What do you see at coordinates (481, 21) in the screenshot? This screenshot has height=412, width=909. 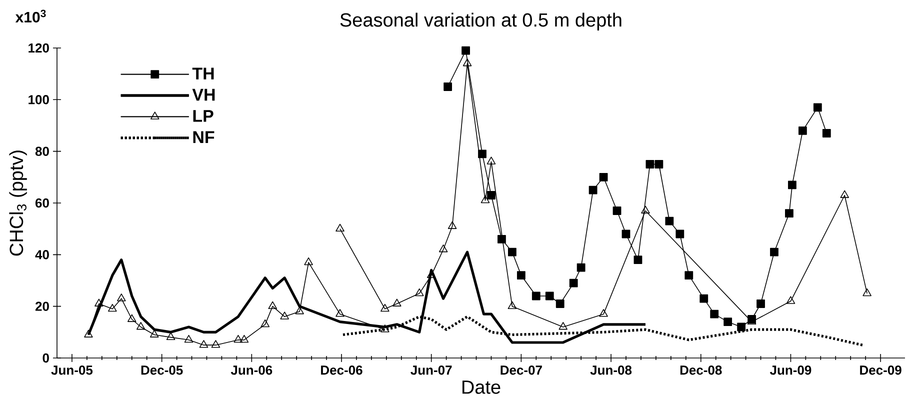 I see `chart-title: Seasonal variation at 0.5 m depth` at bounding box center [481, 21].